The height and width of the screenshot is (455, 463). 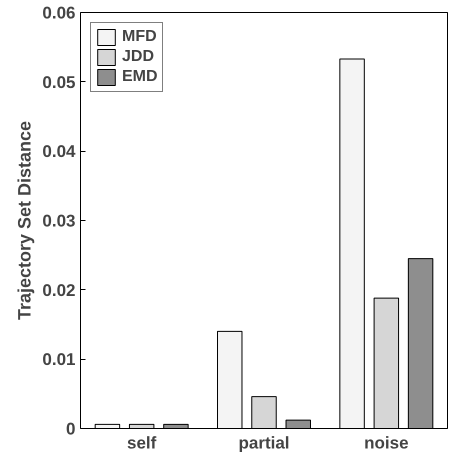 What do you see at coordinates (59, 13) in the screenshot?
I see `y-tick-label: 0.06` at bounding box center [59, 13].